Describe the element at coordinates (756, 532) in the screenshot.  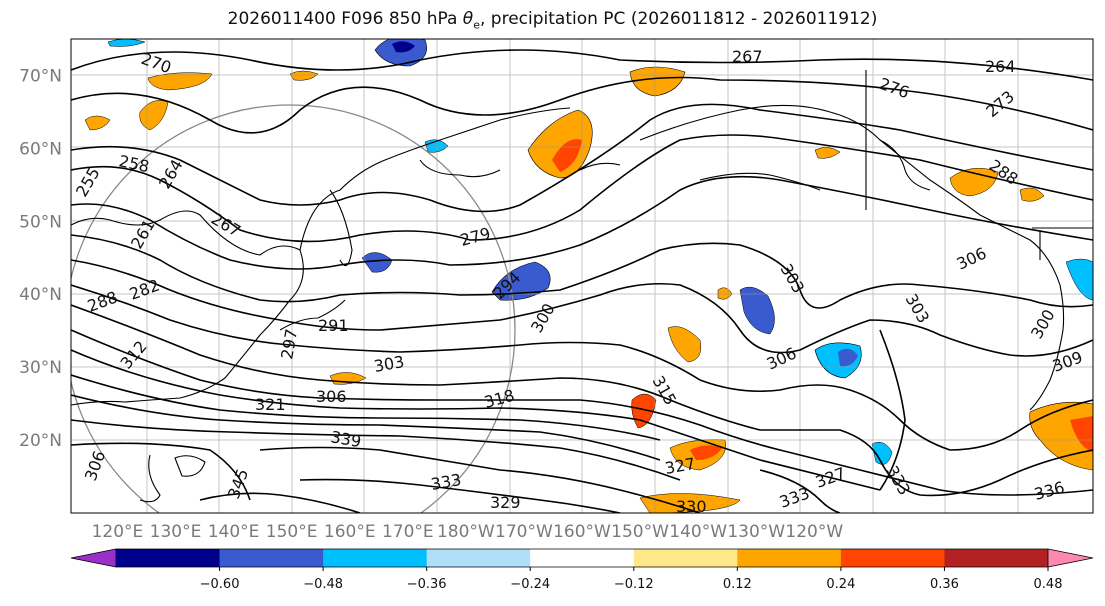
I see `longitude-label: 130°W` at that location.